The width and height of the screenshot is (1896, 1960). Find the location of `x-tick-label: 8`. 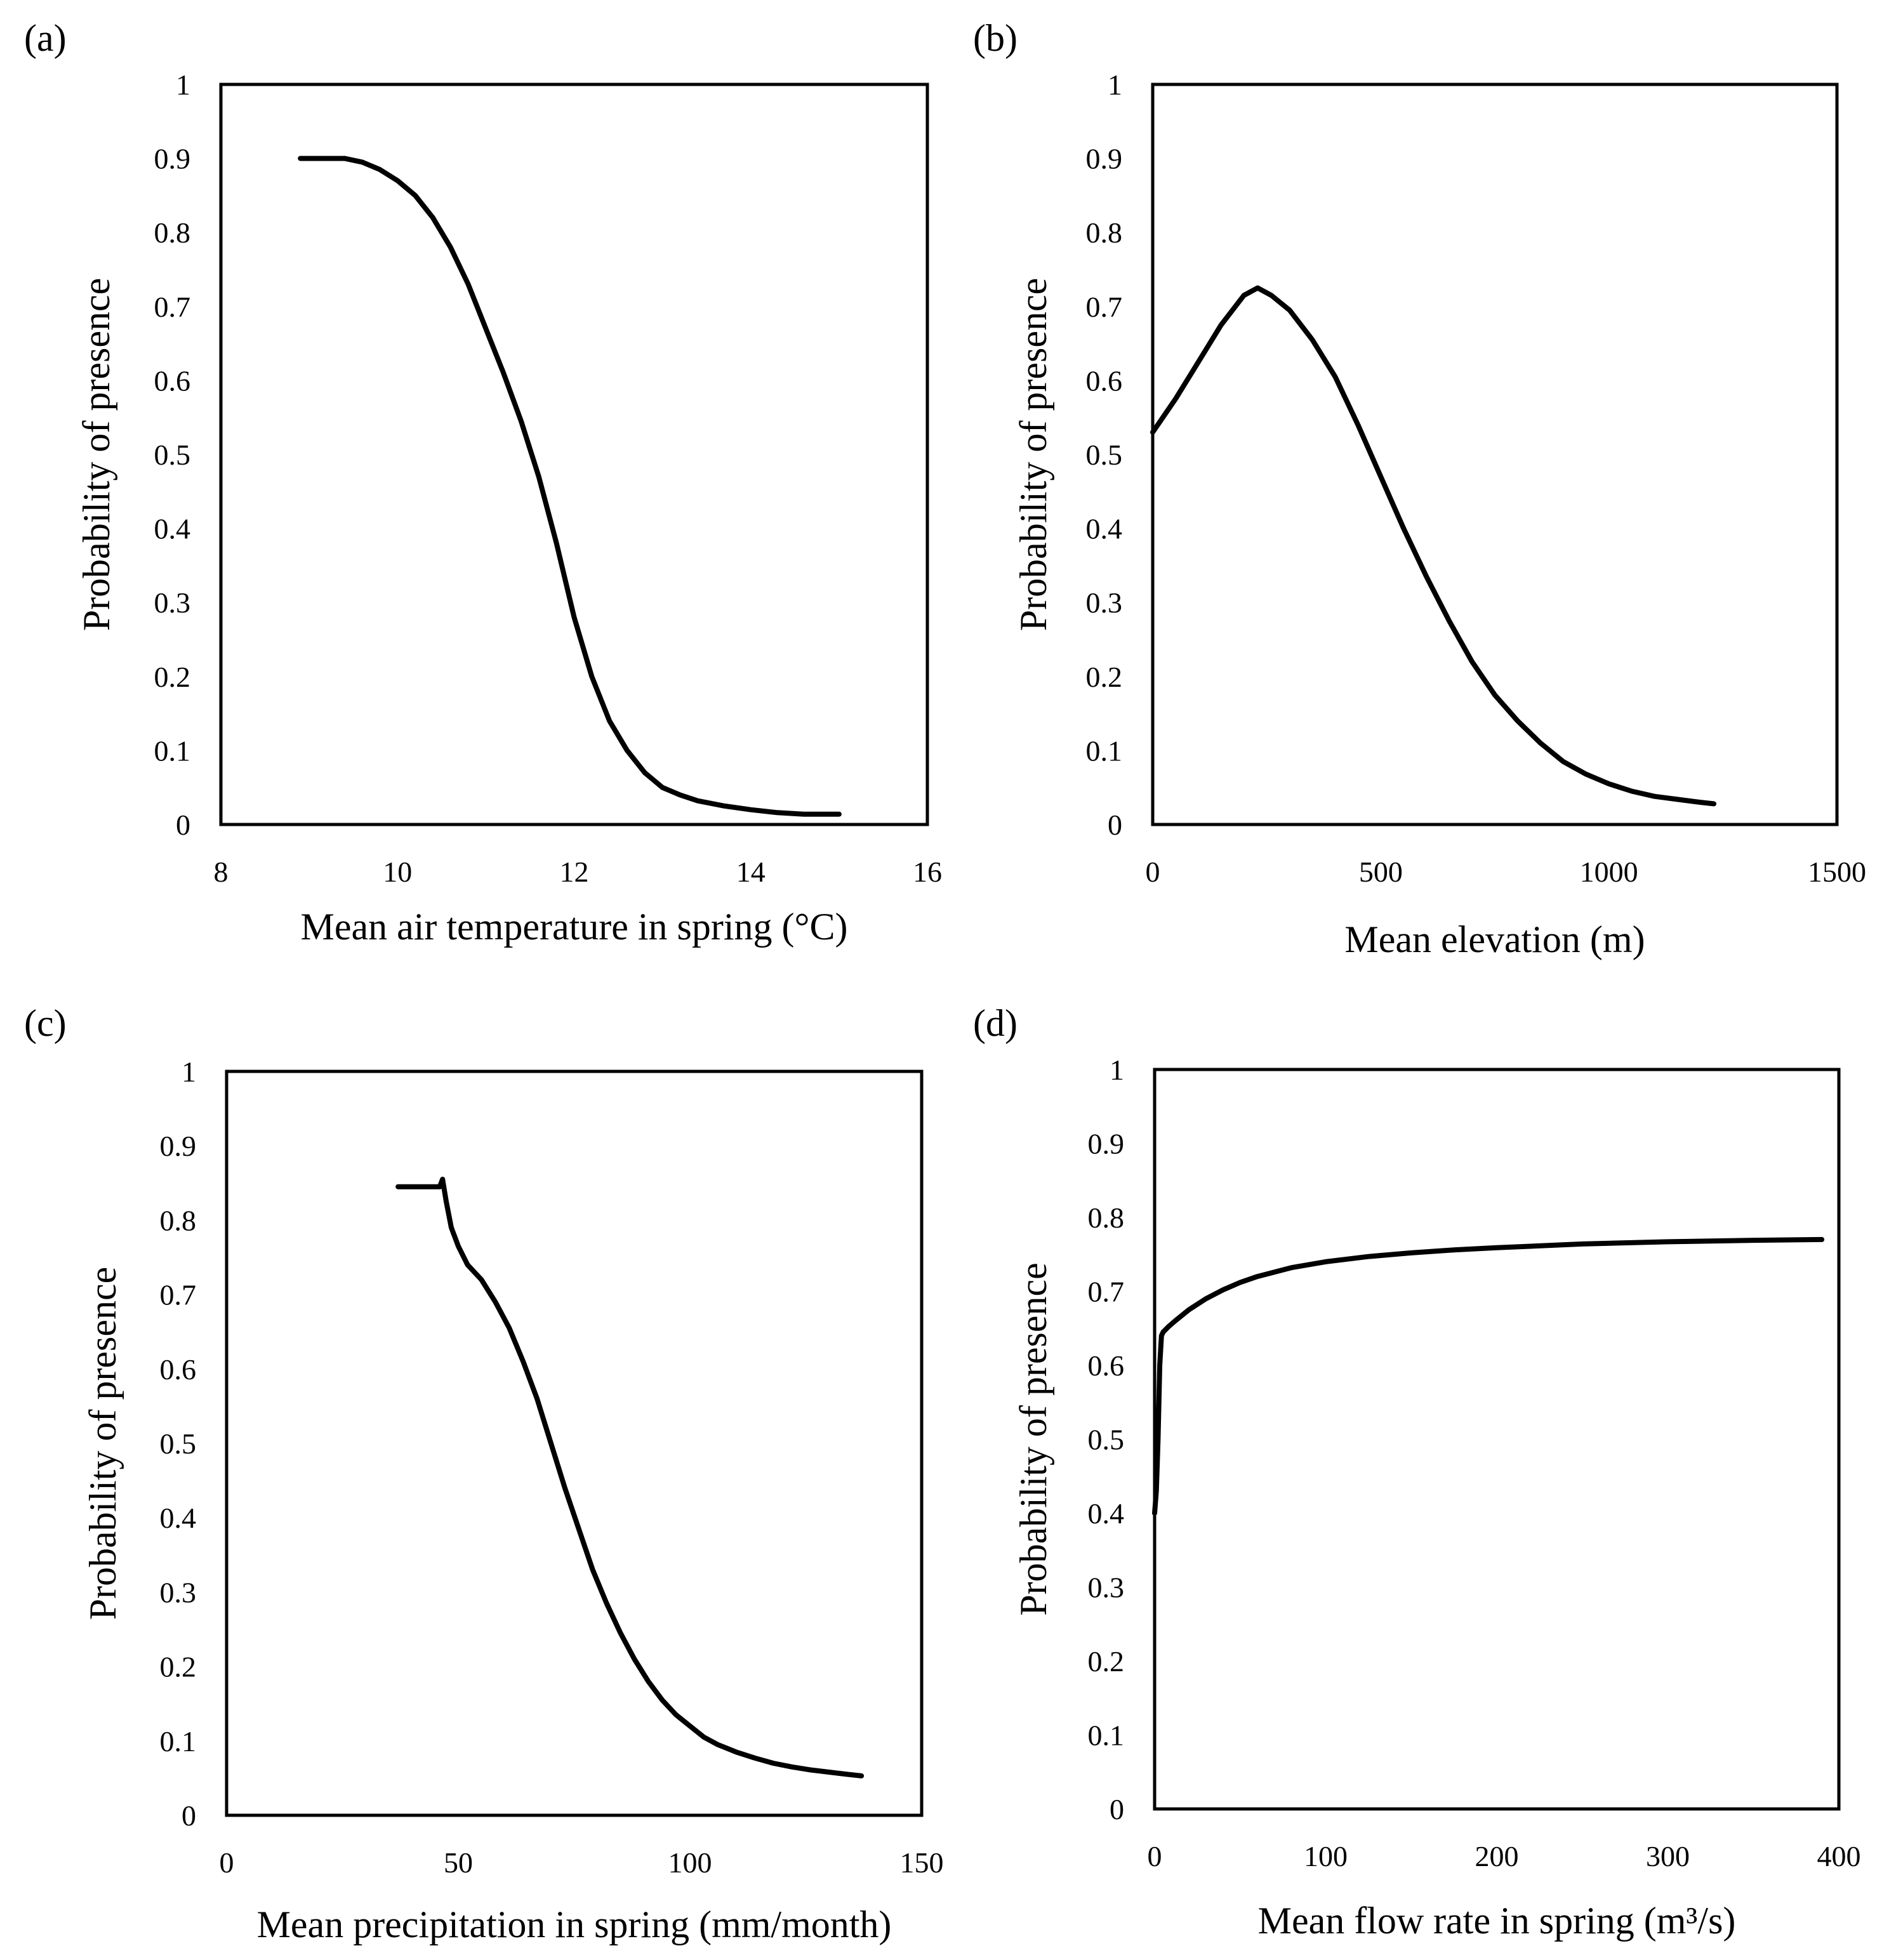

x-tick-label: 8 is located at coordinates (222, 872).